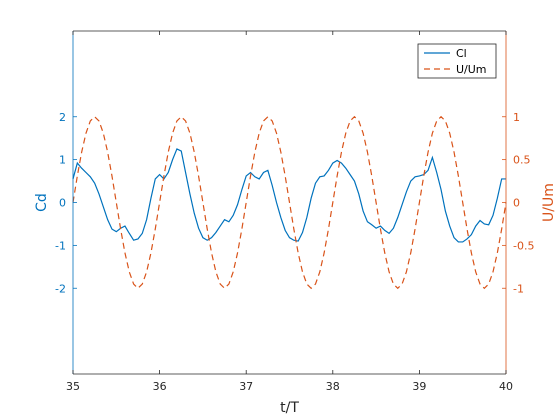 This screenshot has height=420, width=560. What do you see at coordinates (523, 245) in the screenshot?
I see `right-y-tick-label: -0.5` at bounding box center [523, 245].